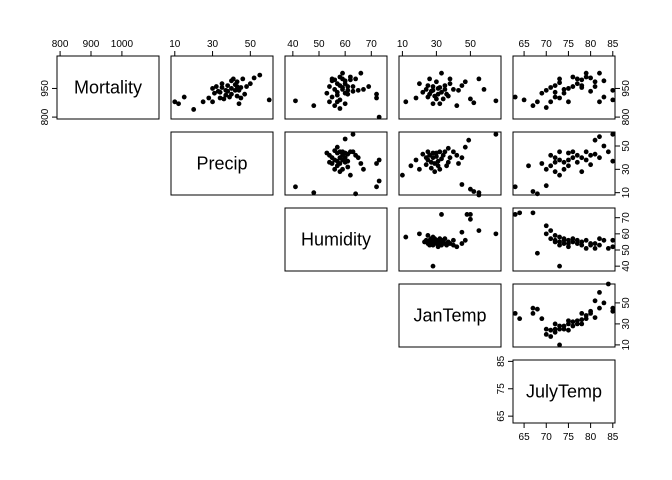 This screenshot has height=480, width=672. I want to click on x-tick-label-julytemp: 80, so click(591, 44).